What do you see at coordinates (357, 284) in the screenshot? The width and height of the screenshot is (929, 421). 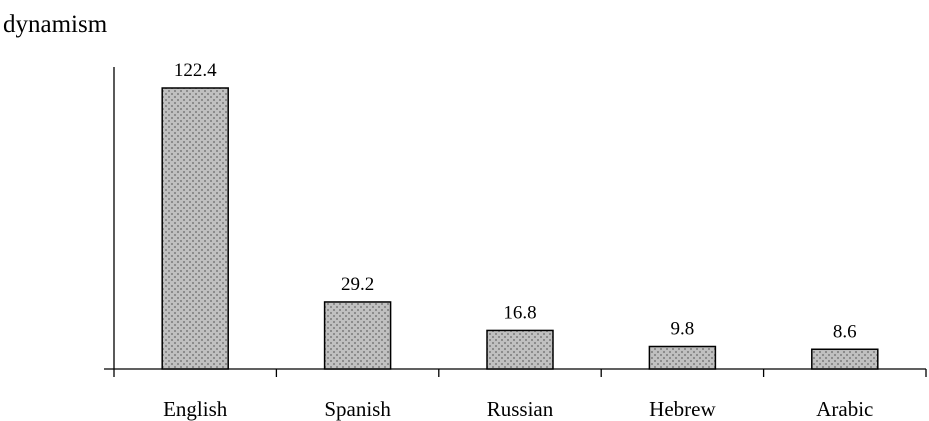 I see `data-label-spanish: 29.2` at bounding box center [357, 284].